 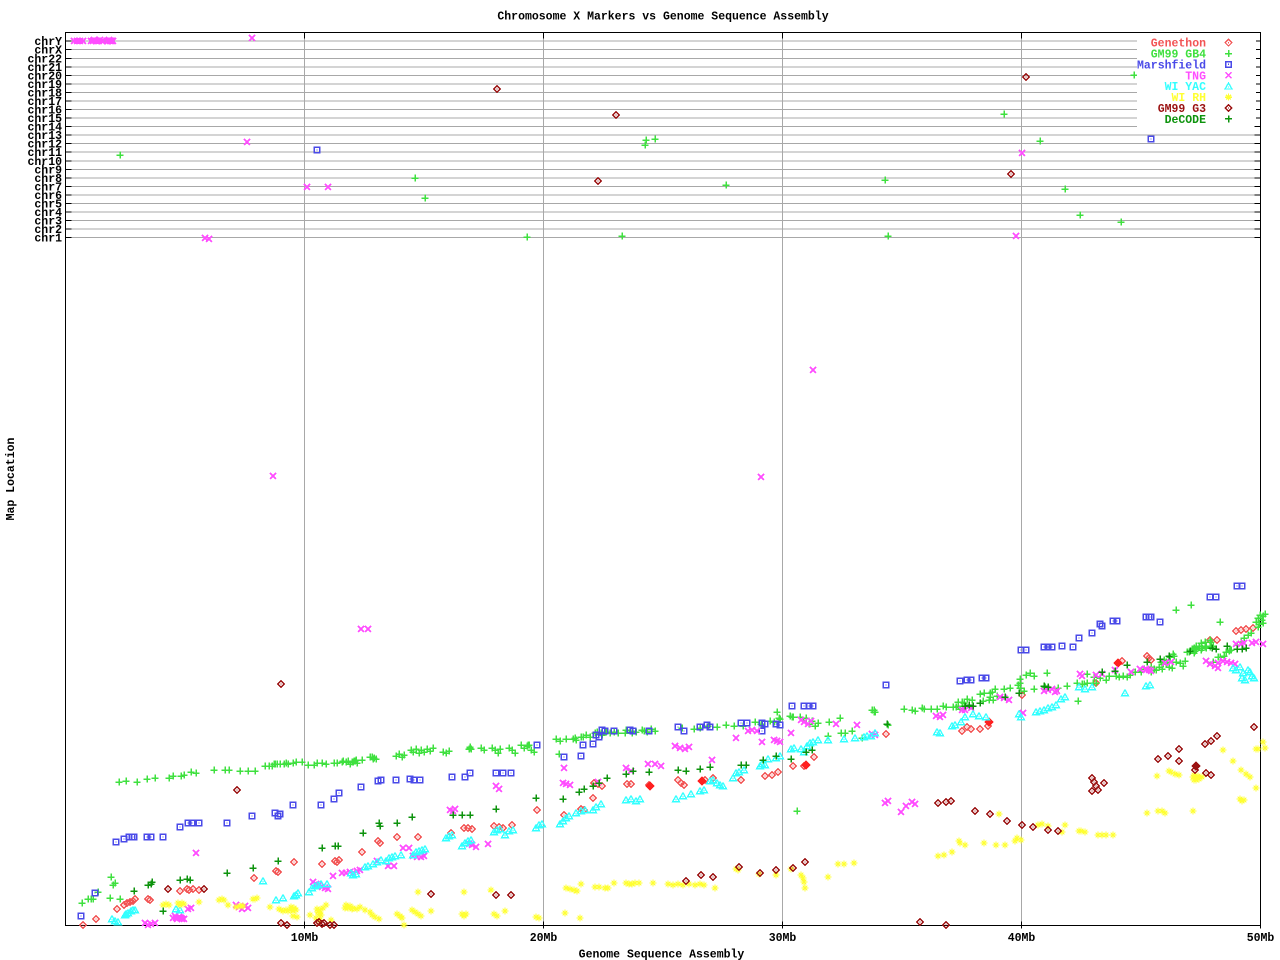 What do you see at coordinates (44, 128) in the screenshot?
I see `svg-text: chr14` at bounding box center [44, 128].